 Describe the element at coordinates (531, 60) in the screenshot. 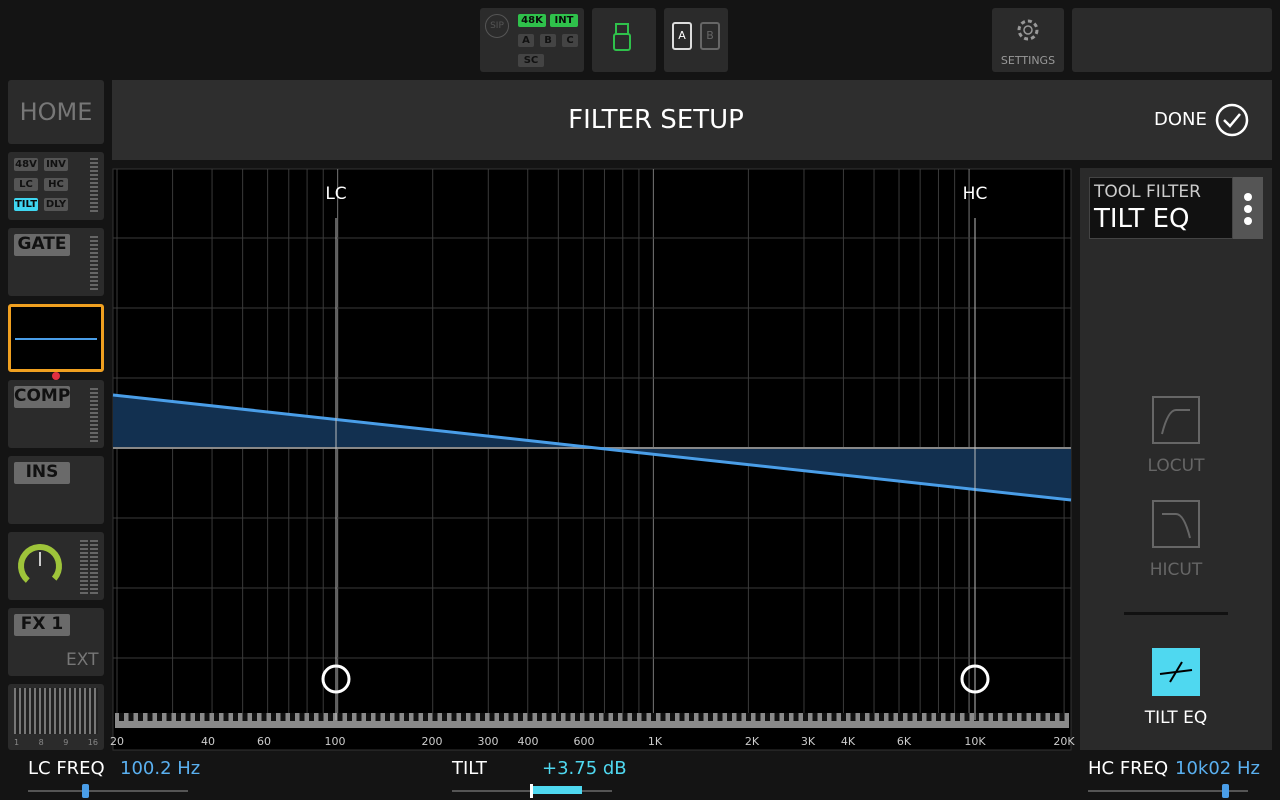

I see `sc-tag: SC` at that location.